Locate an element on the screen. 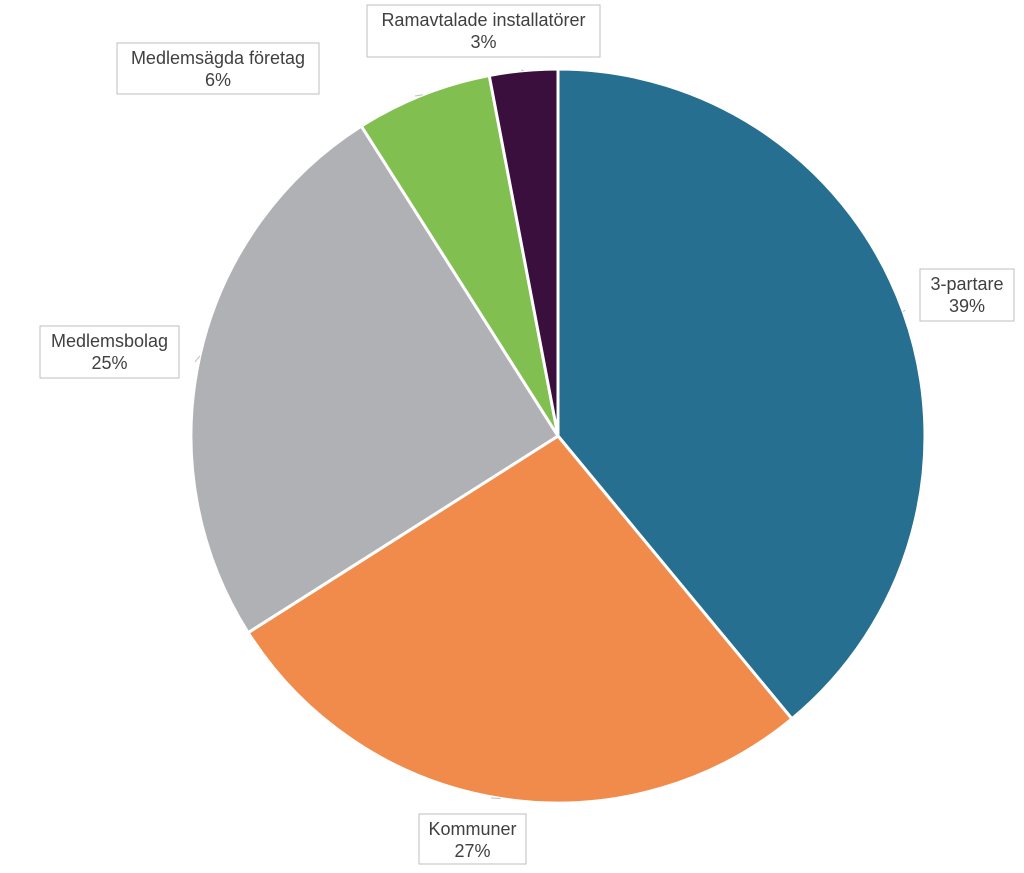 The width and height of the screenshot is (1024, 873). data-label-value: 6% is located at coordinates (218, 80).